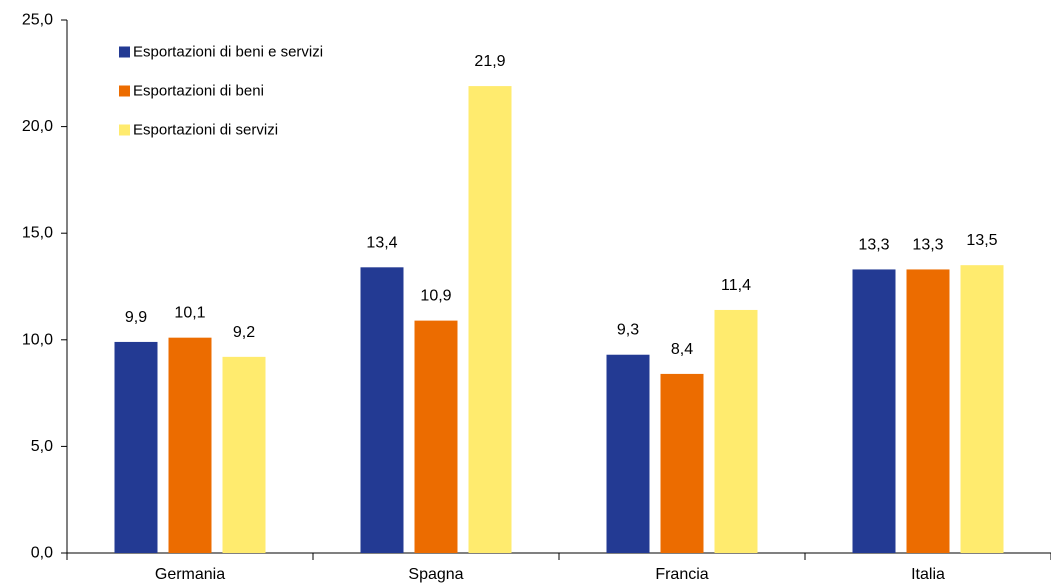 This screenshot has width=1051, height=588. I want to click on x-category-label: Germania, so click(190, 574).